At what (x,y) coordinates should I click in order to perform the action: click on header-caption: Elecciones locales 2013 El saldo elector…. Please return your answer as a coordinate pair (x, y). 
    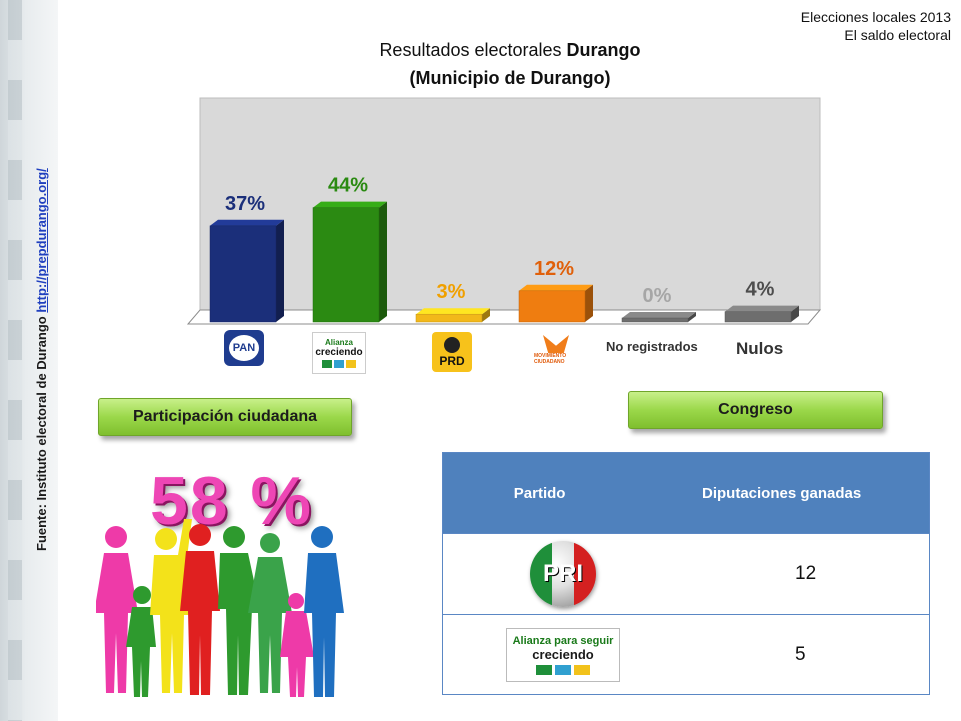
    Looking at the image, I should click on (876, 26).